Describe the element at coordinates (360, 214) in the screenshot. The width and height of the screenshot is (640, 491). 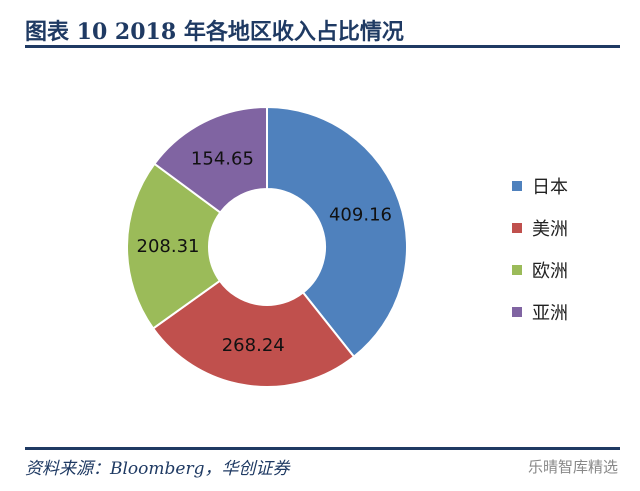
I see `data-label: 409.16` at that location.